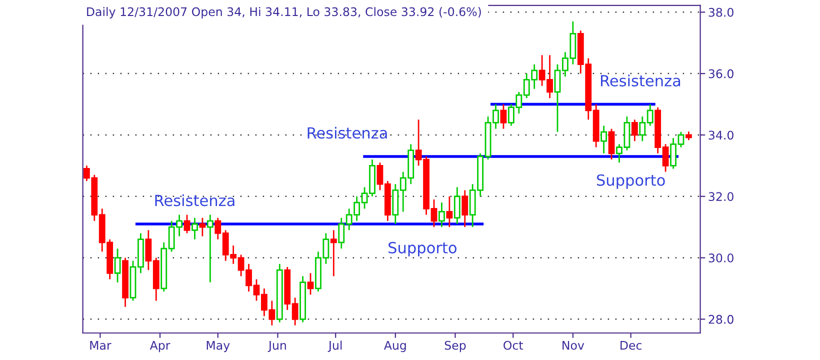 The width and height of the screenshot is (820, 360). Describe the element at coordinates (101, 345) in the screenshot. I see `x-tick-label: Mar` at that location.